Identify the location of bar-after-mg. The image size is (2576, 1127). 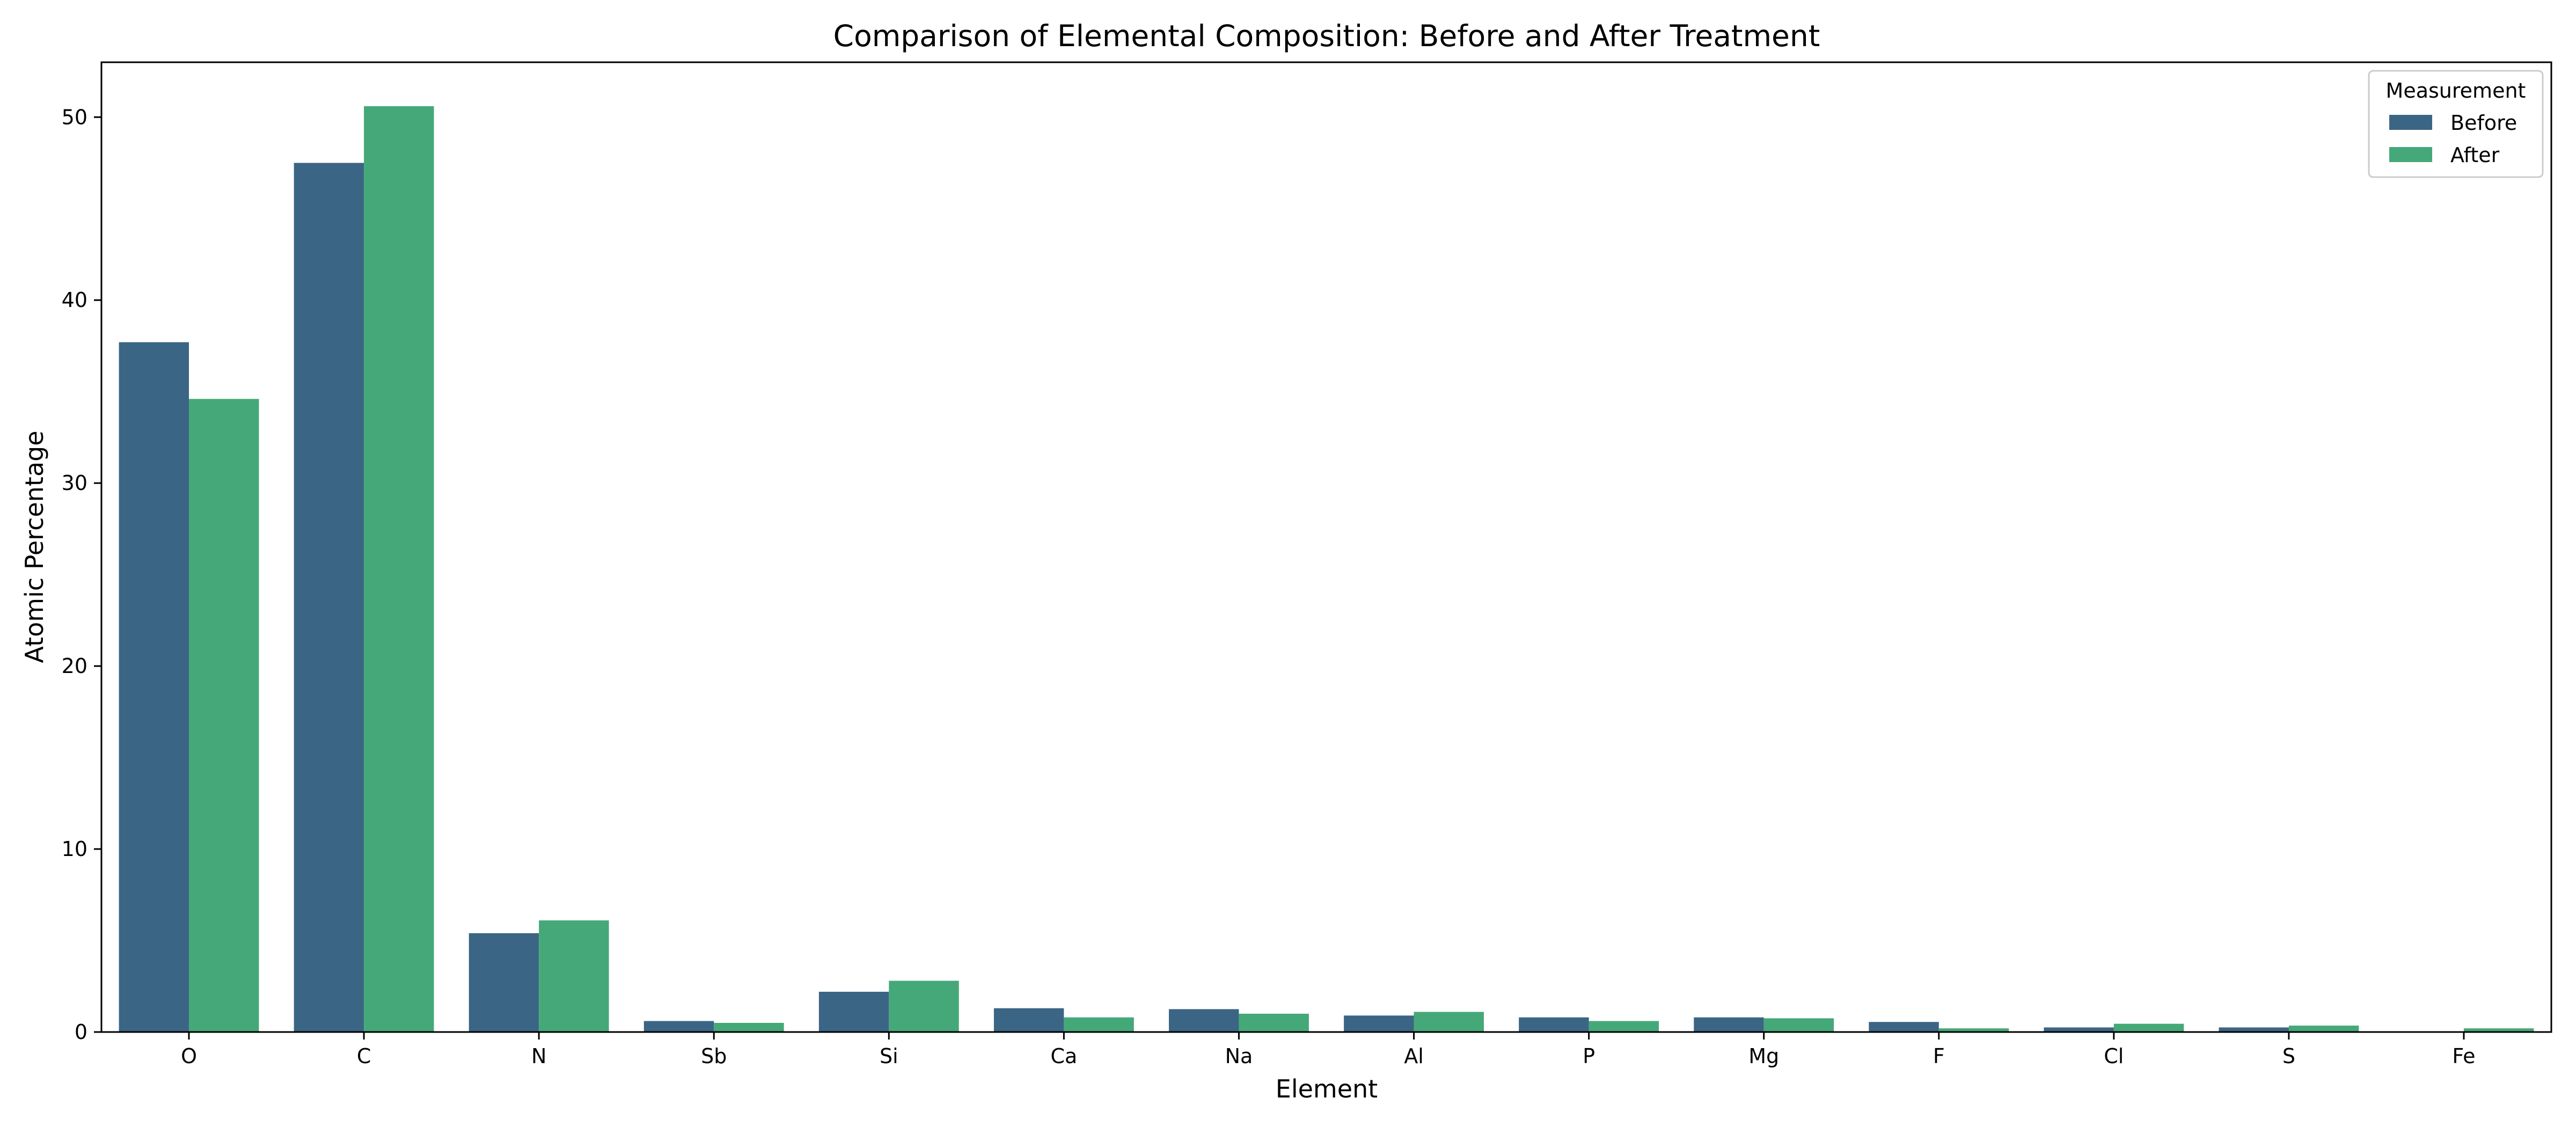
(1798, 1025).